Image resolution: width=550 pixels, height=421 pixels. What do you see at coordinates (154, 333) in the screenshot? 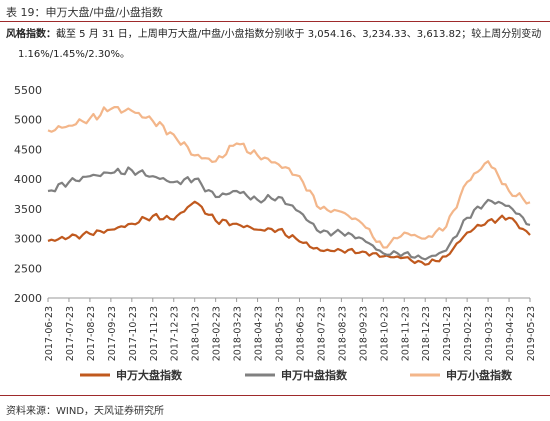
I see `x-tick-label: 2017-11-23` at bounding box center [154, 333].